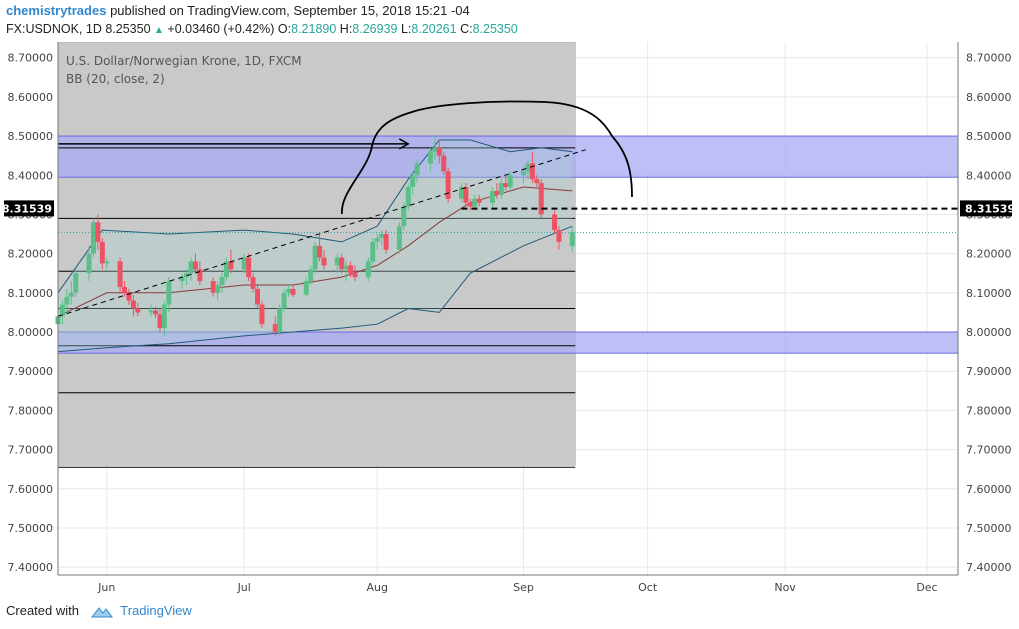 The width and height of the screenshot is (1019, 629). Describe the element at coordinates (989, 332) in the screenshot. I see `y-tick-label-right: 8.00000` at that location.